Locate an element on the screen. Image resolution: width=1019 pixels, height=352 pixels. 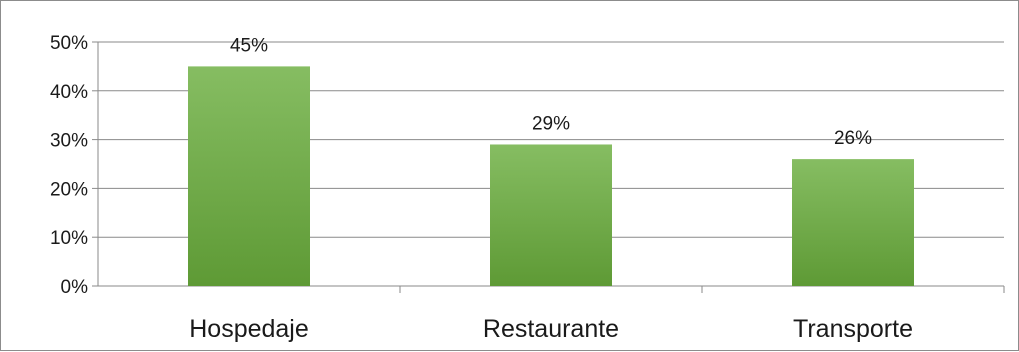
category-label-transporte: Transporte is located at coordinates (853, 329).